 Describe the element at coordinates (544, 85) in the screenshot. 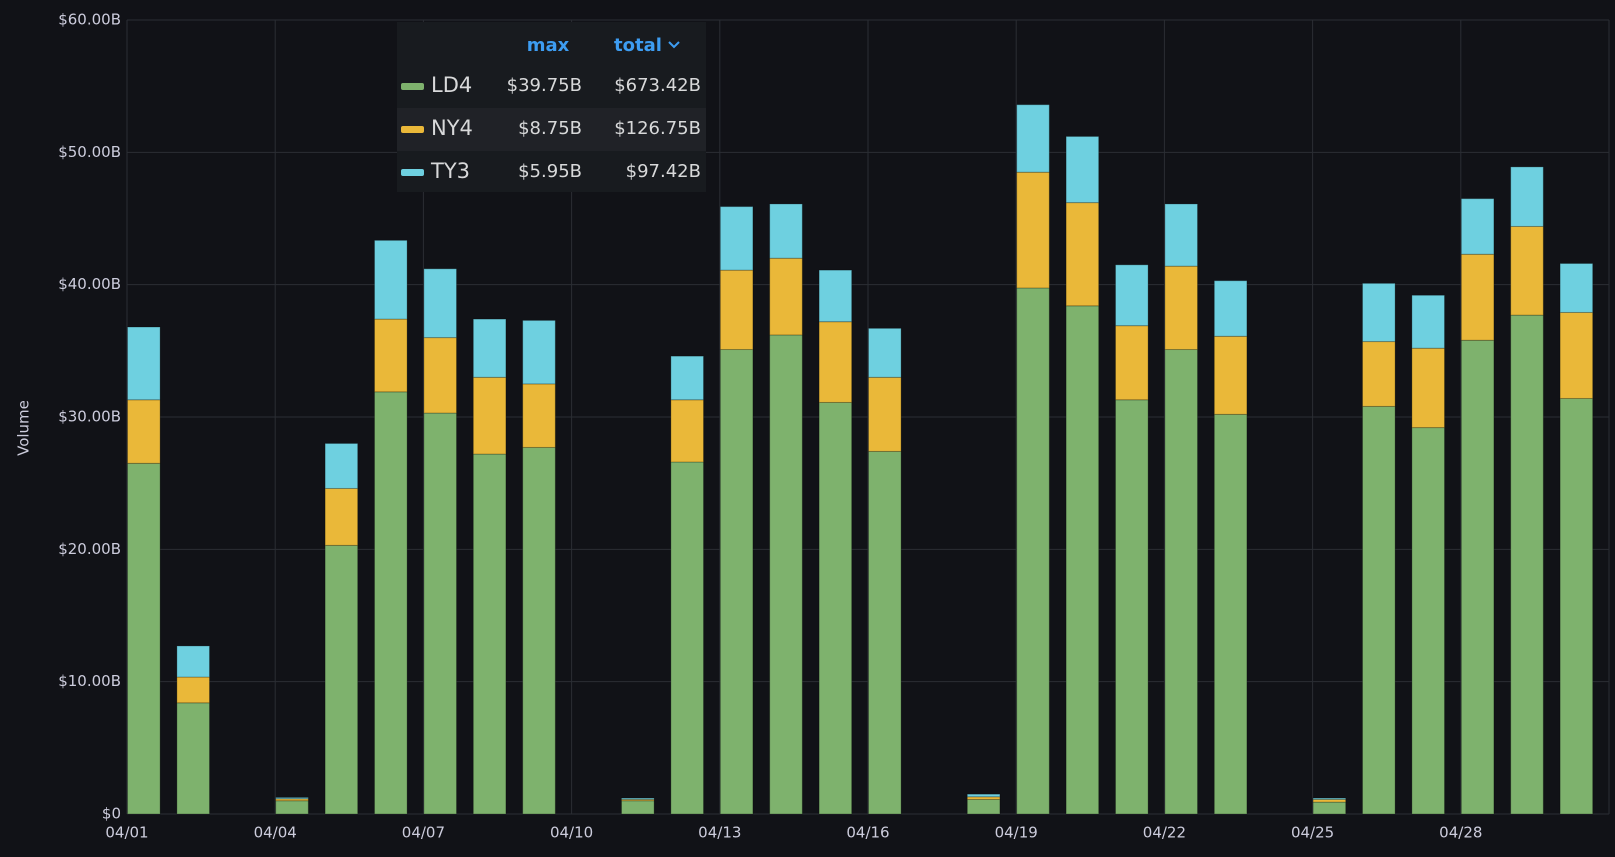

I see `legend-max: $39.75B` at that location.